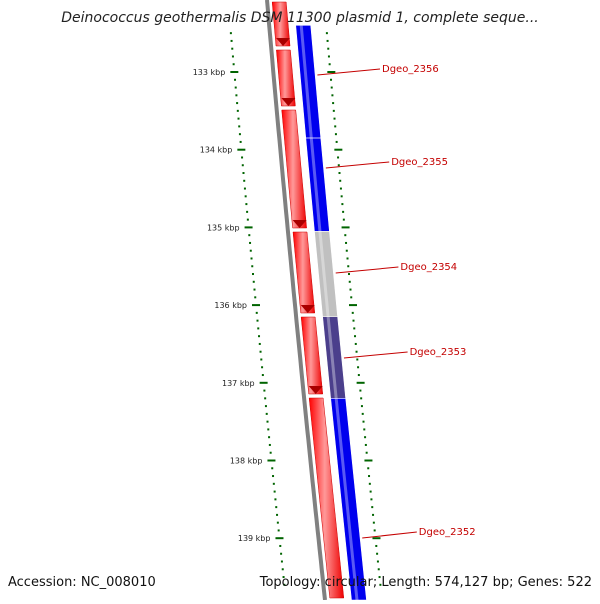 Image resolution: width=600 pixels, height=604 pixels. What do you see at coordinates (209, 72) in the screenshot?
I see `tick-label: 133 kbp` at bounding box center [209, 72].